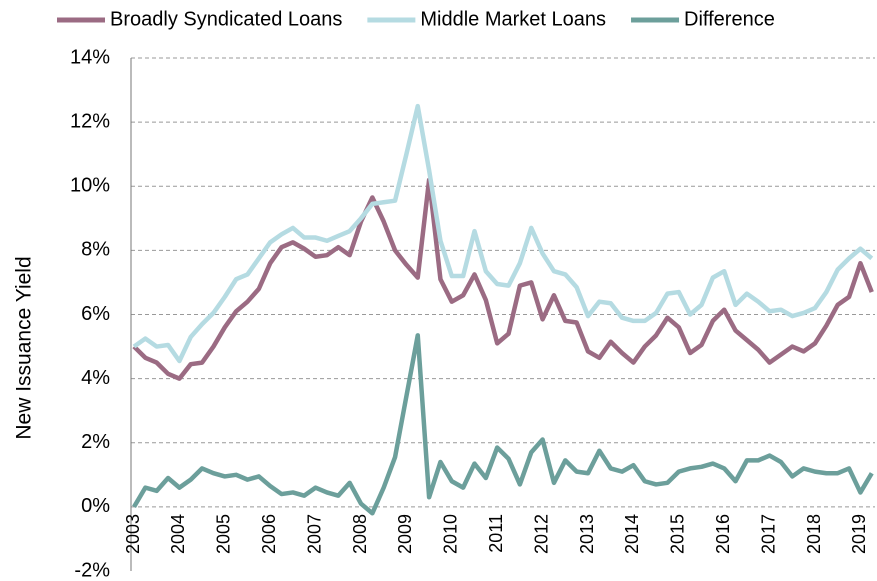 Image resolution: width=877 pixels, height=581 pixels. What do you see at coordinates (360, 534) in the screenshot?
I see `x-tick-label: 2008` at bounding box center [360, 534].